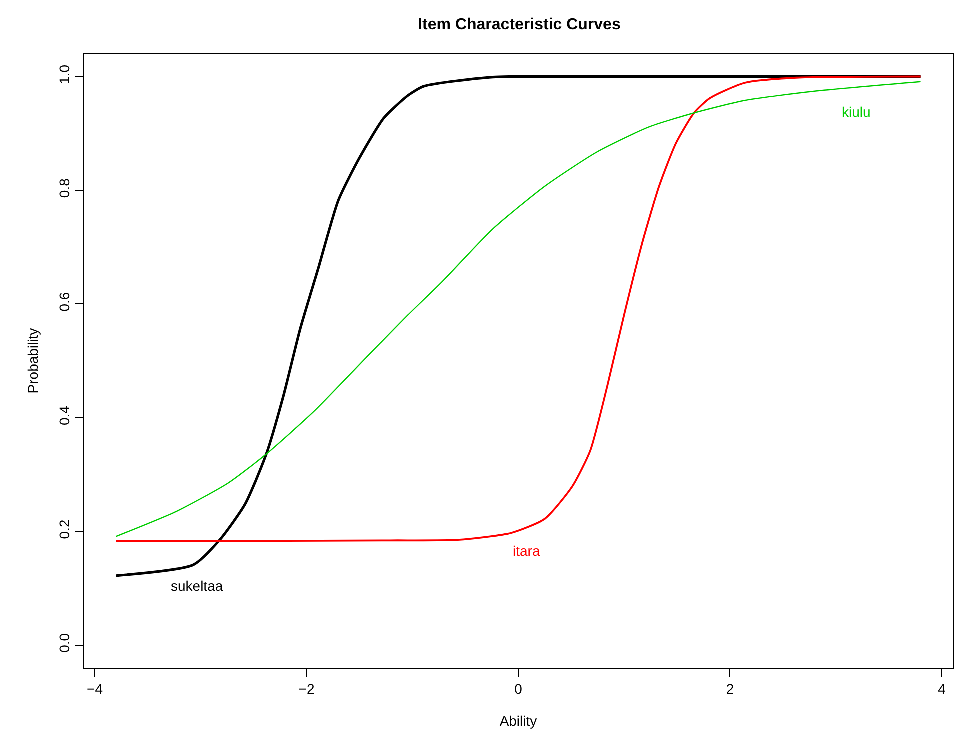  Describe the element at coordinates (519, 721) in the screenshot. I see `x-axis-title: Ability` at that location.